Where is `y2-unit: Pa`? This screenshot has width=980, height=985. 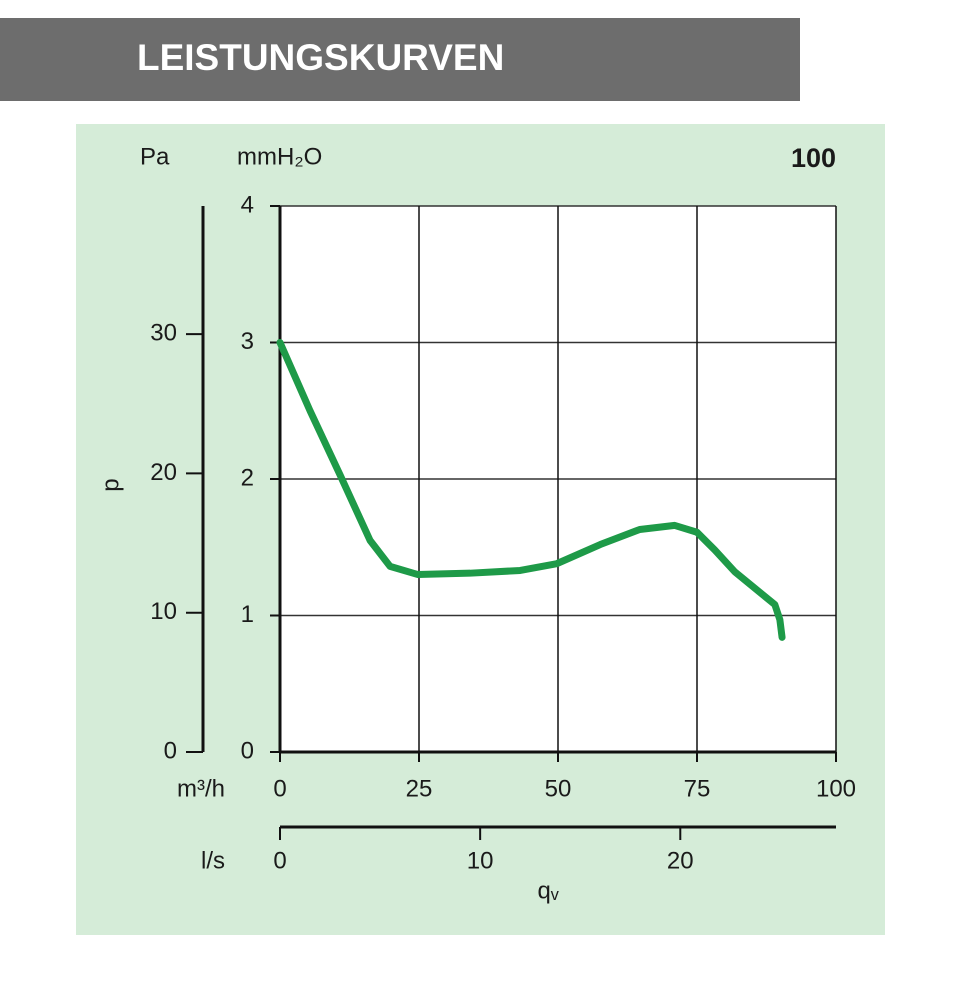 y2-unit: Pa is located at coordinates (155, 156).